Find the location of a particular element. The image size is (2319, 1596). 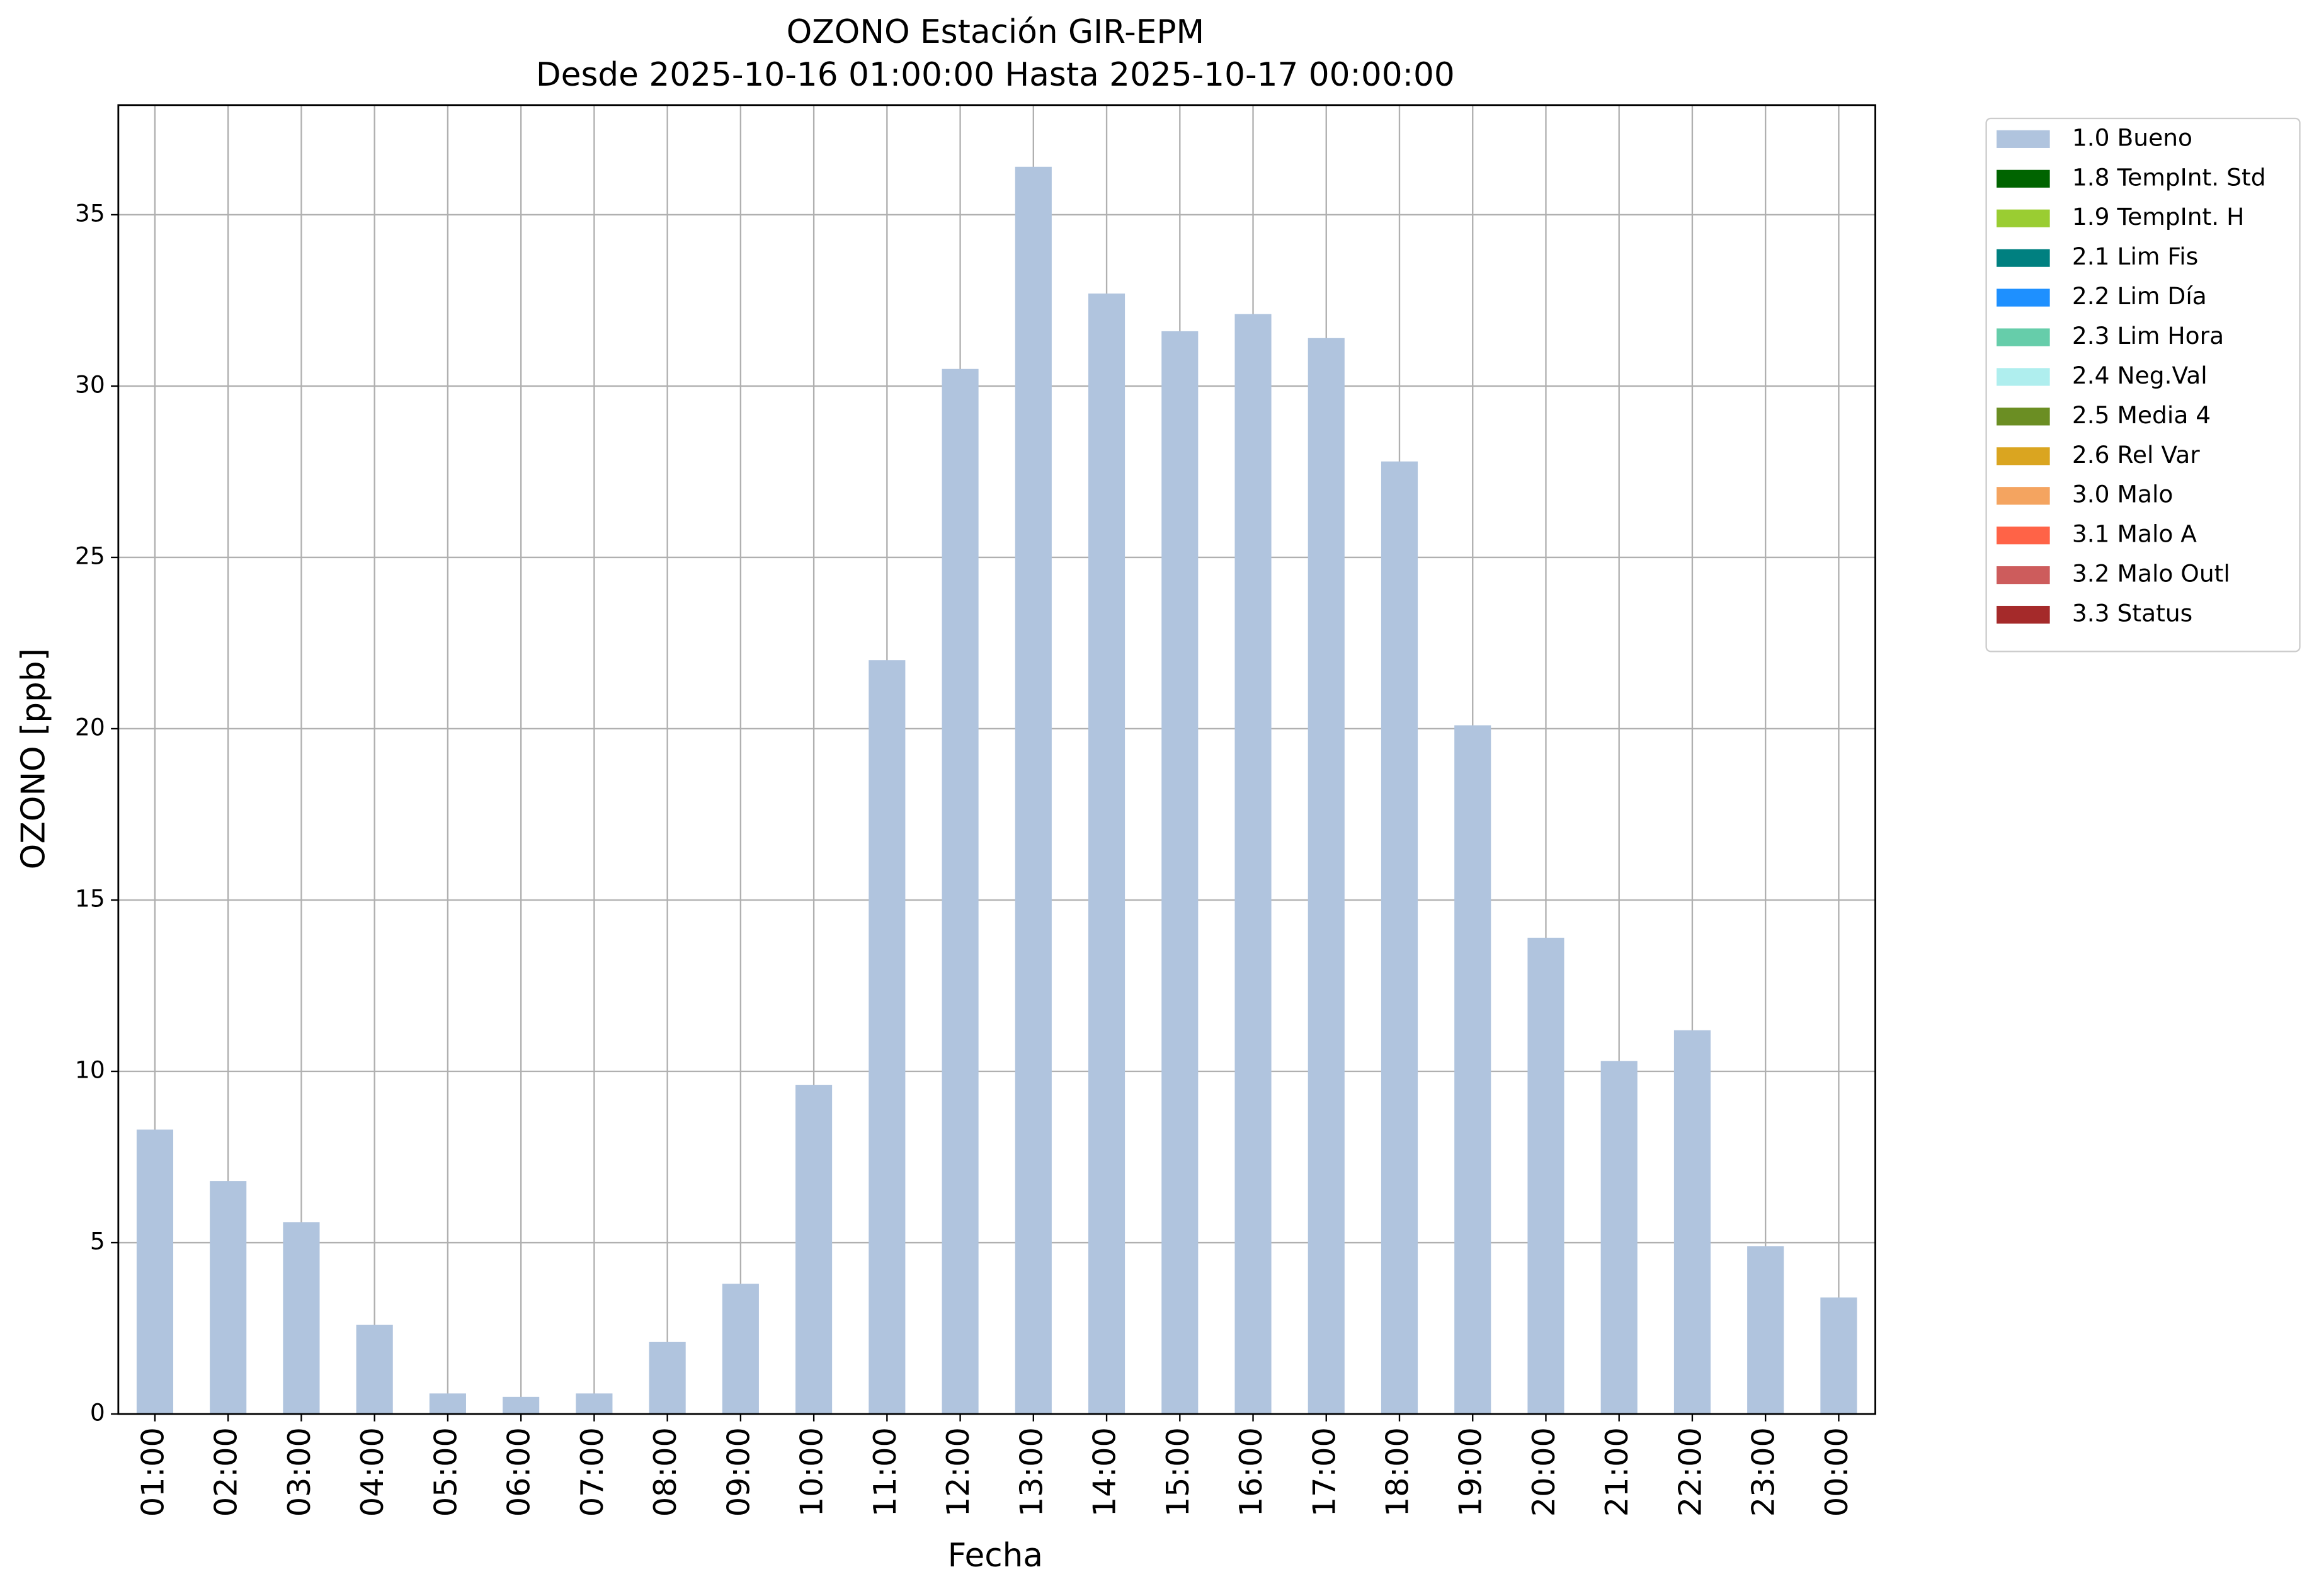

x-tick-label: 05:00 is located at coordinates (445, 1472).